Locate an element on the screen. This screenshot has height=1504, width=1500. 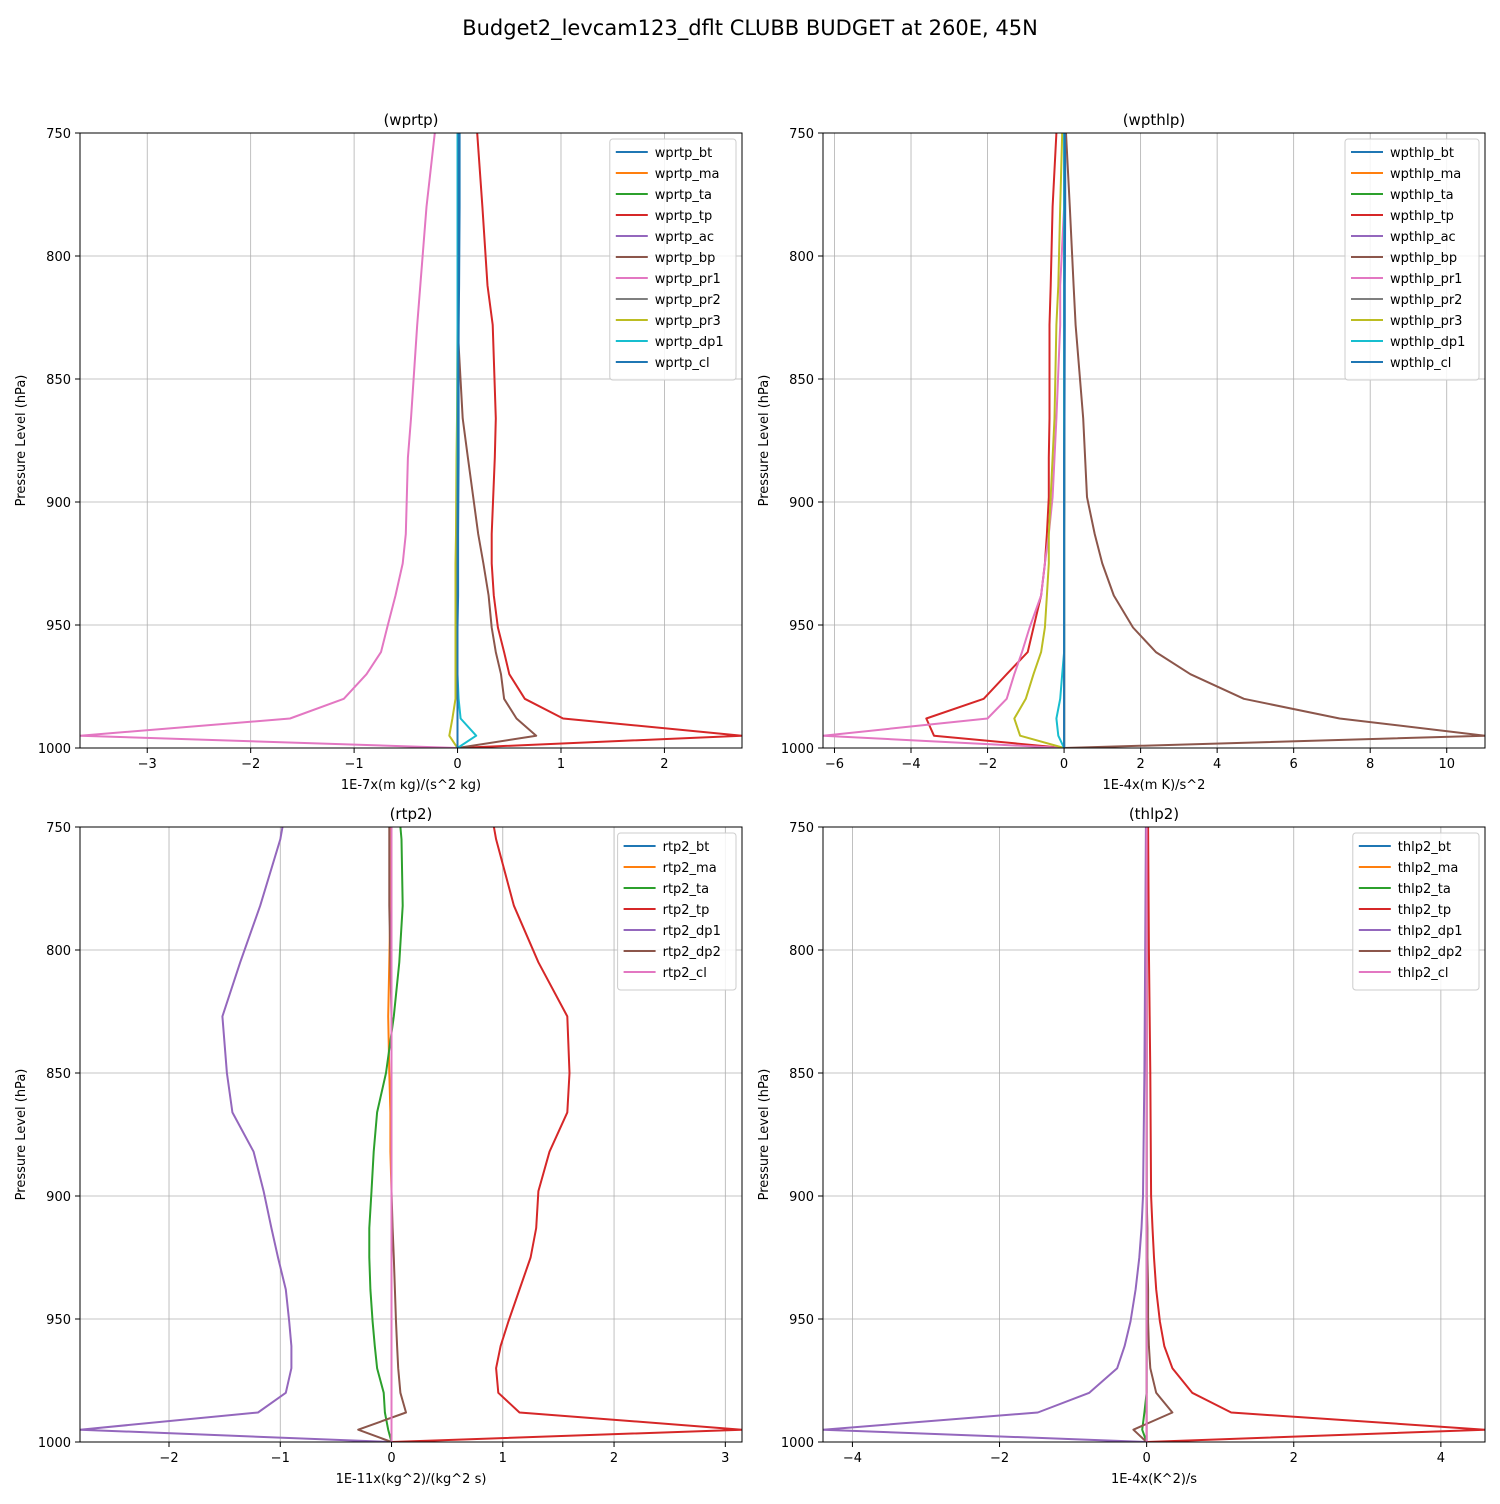
legend-label: wprtp_ta is located at coordinates (683, 195).